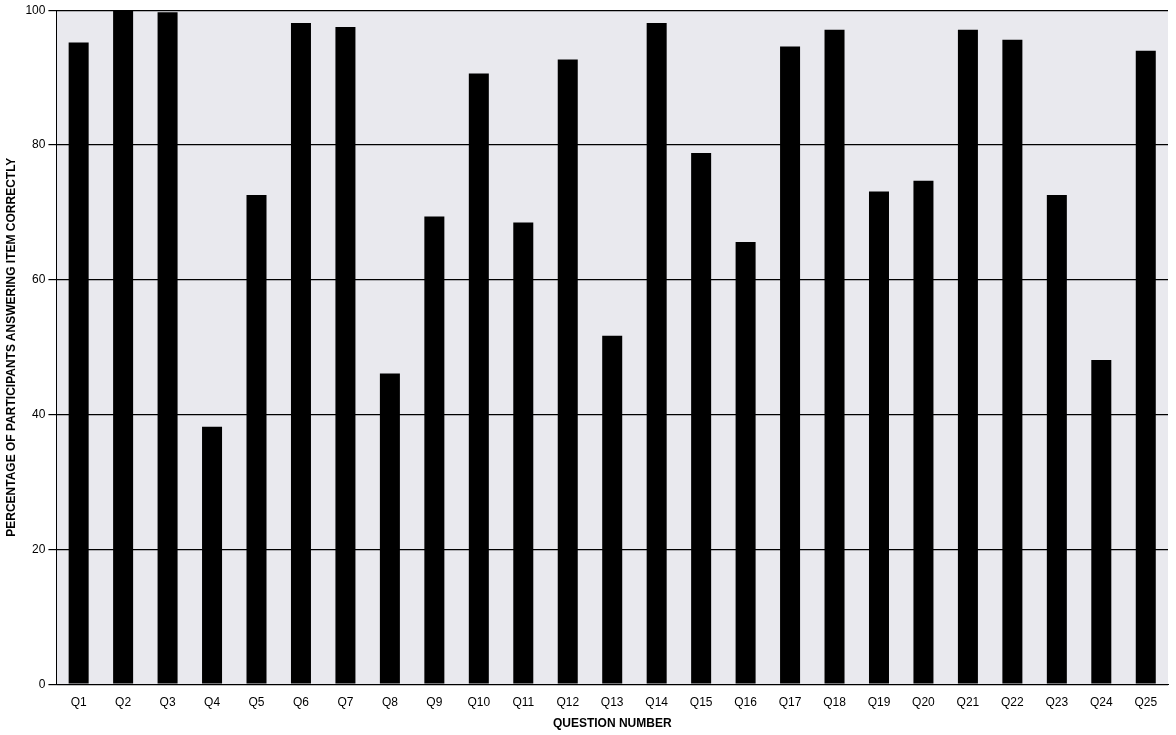  I want to click on y-tick-label: 80, so click(39, 144).